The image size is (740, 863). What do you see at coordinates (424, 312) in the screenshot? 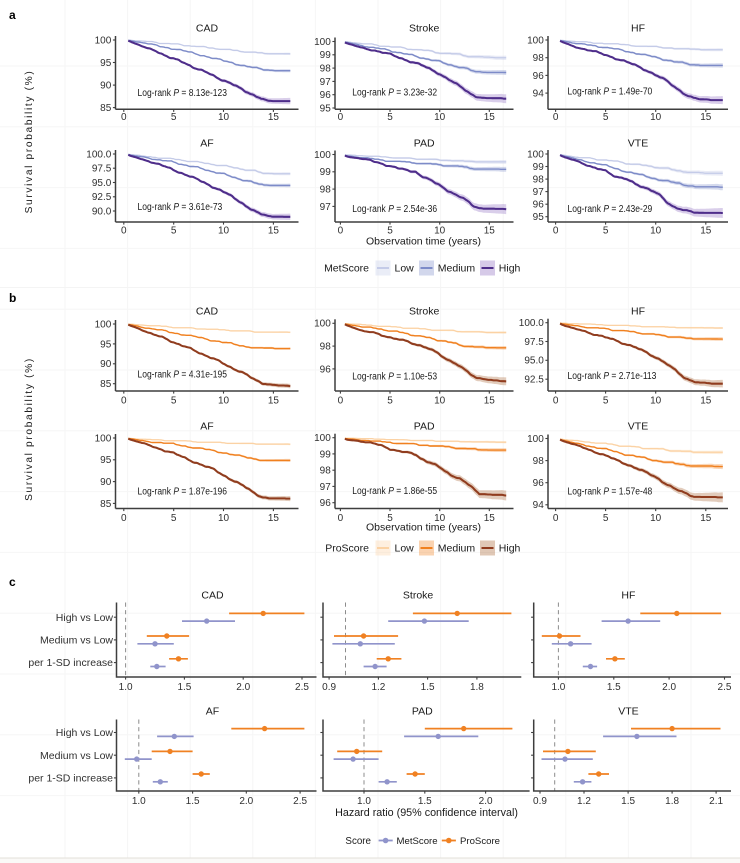
I see `svg-text: Stroke` at bounding box center [424, 312].